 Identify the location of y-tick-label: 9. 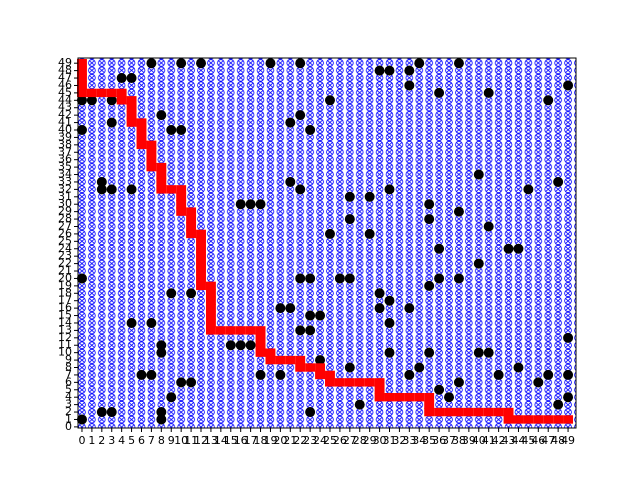
(68, 359).